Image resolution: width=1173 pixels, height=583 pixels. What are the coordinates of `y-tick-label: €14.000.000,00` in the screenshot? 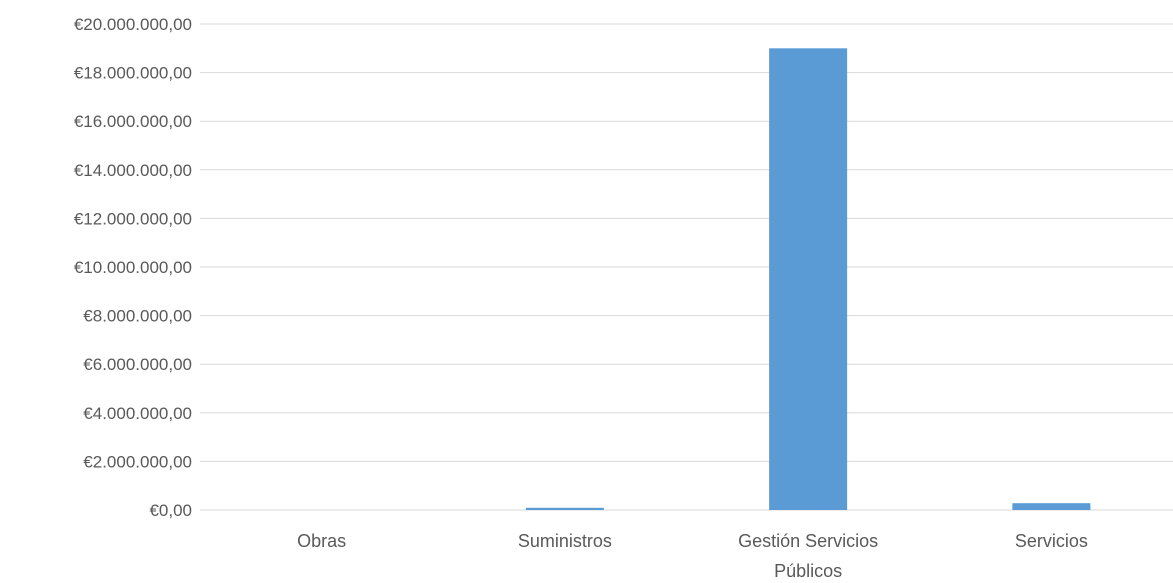 It's located at (133, 170).